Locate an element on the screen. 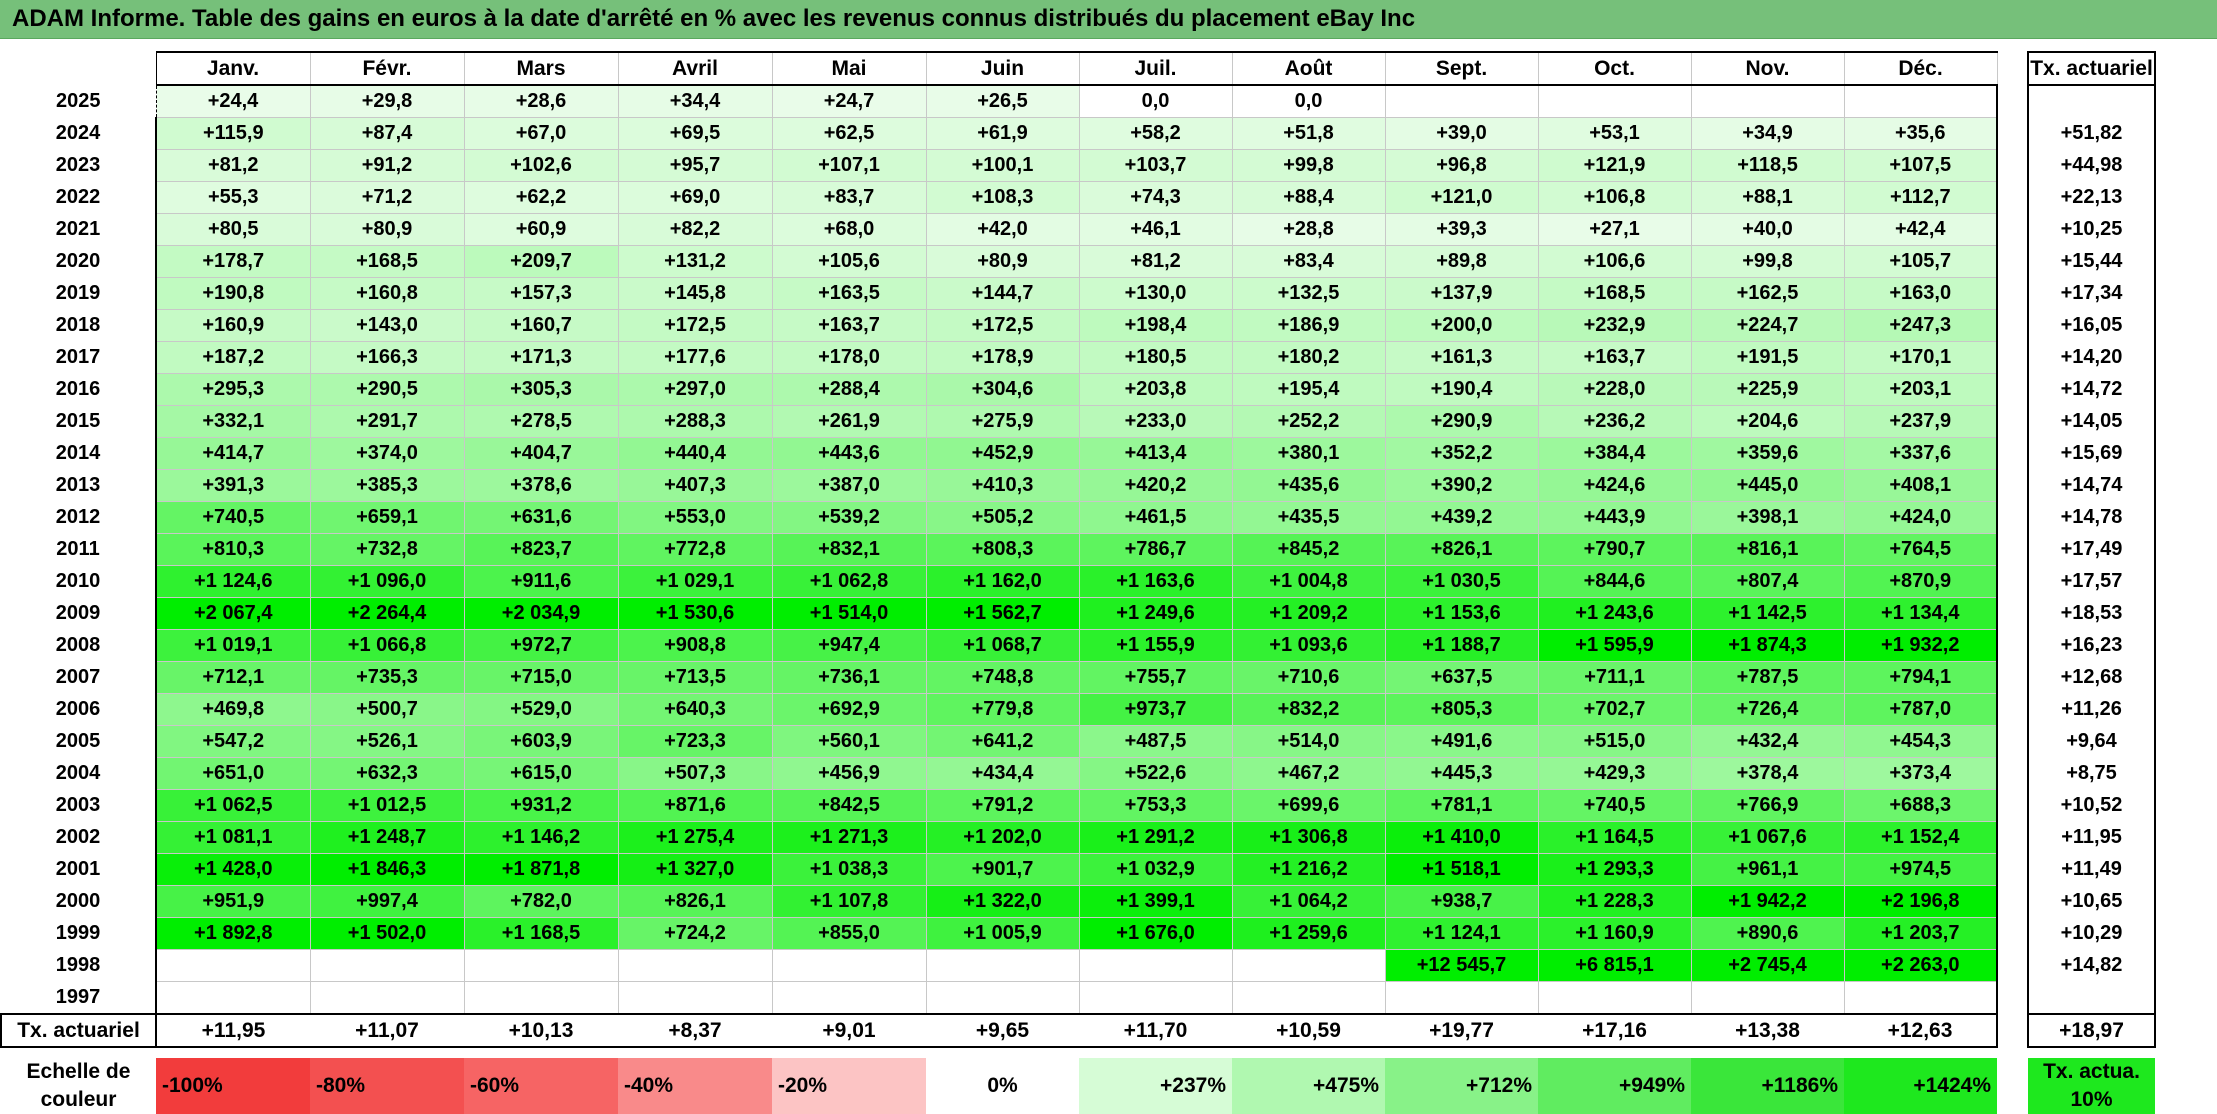 This screenshot has height=1114, width=2217. value-cell: +180,2 is located at coordinates (1308, 357).